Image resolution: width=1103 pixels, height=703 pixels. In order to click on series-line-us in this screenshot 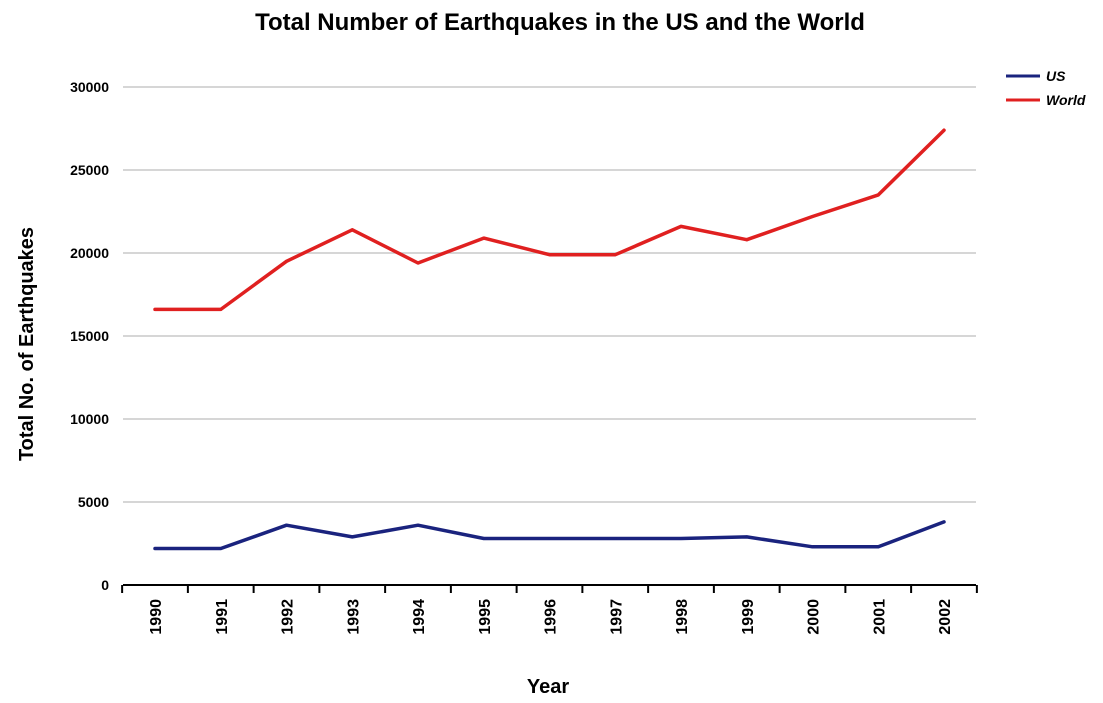, I will do `click(549, 535)`.